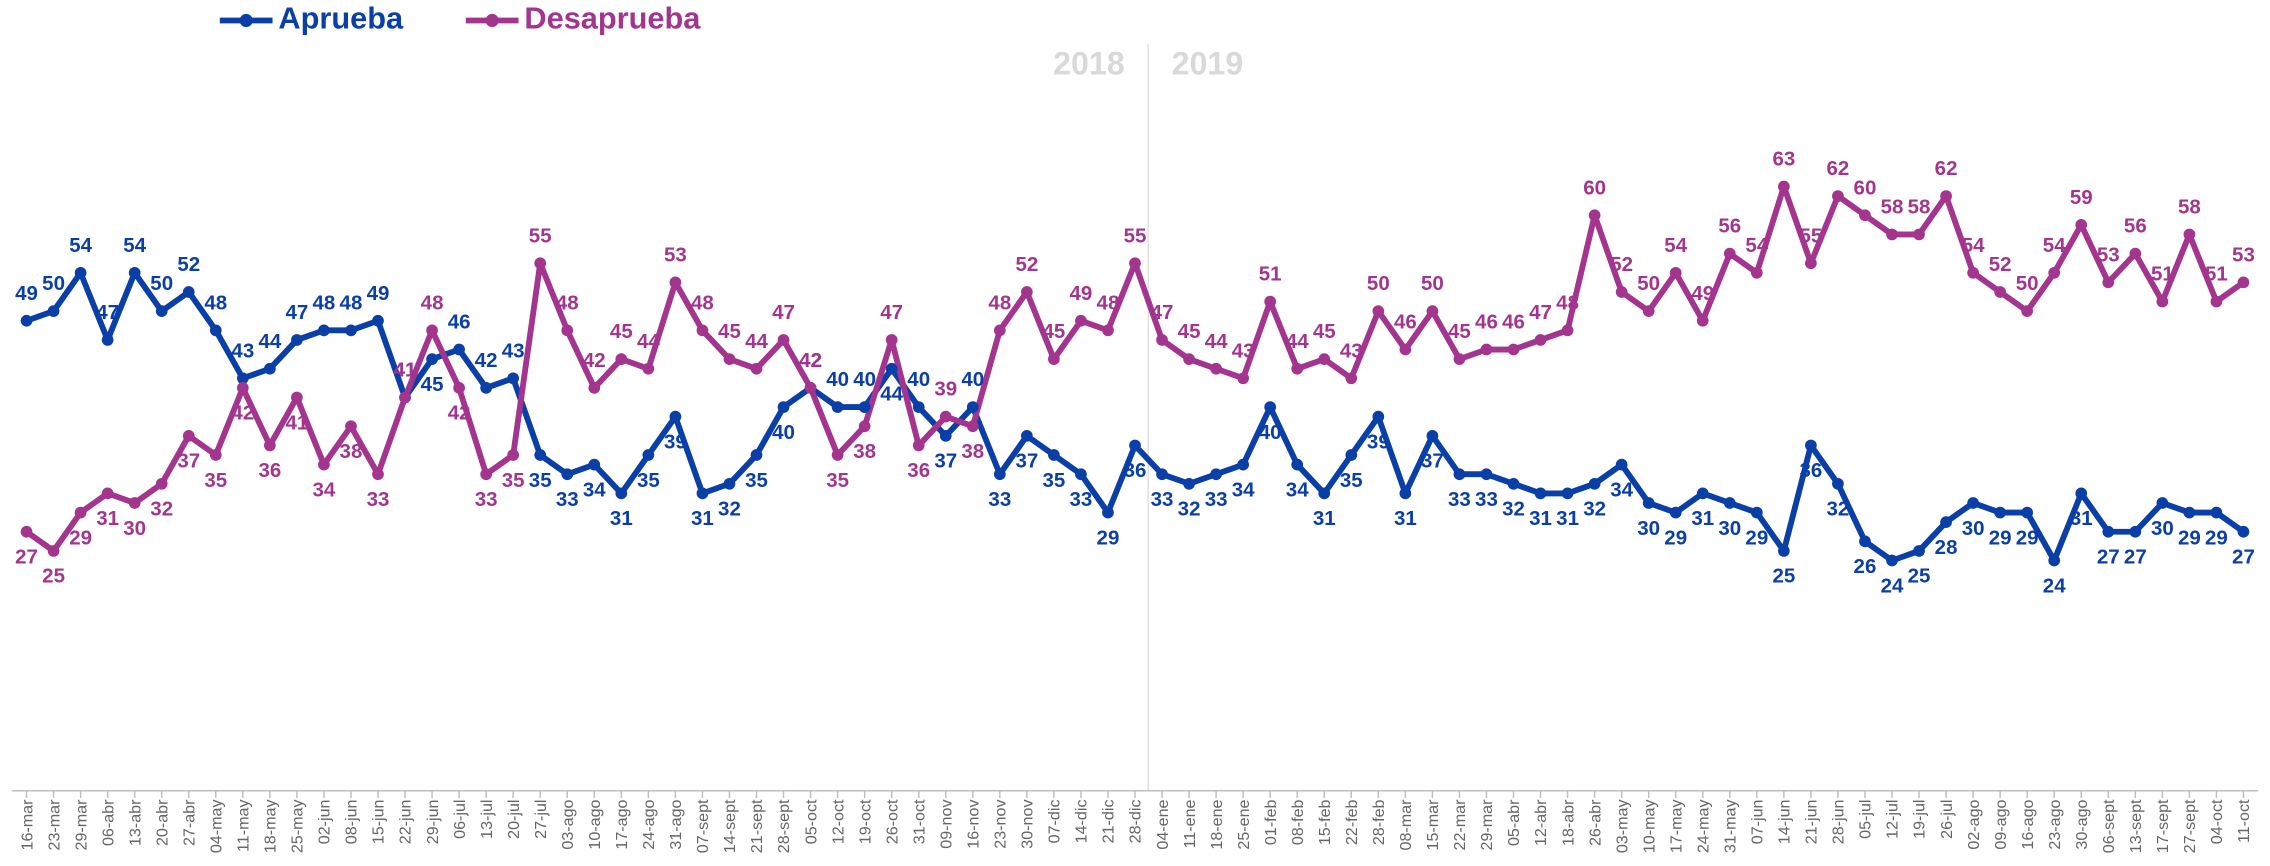  What do you see at coordinates (460, 819) in the screenshot?
I see `x-tick-label: 06-jul` at bounding box center [460, 819].